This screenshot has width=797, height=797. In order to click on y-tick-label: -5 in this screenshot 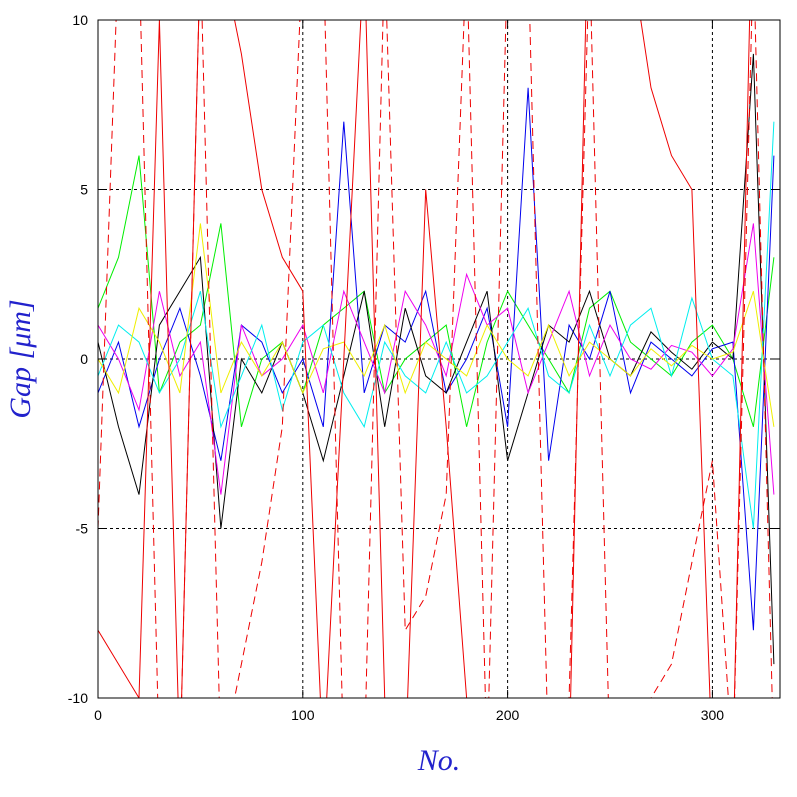, I will do `click(82, 529)`.